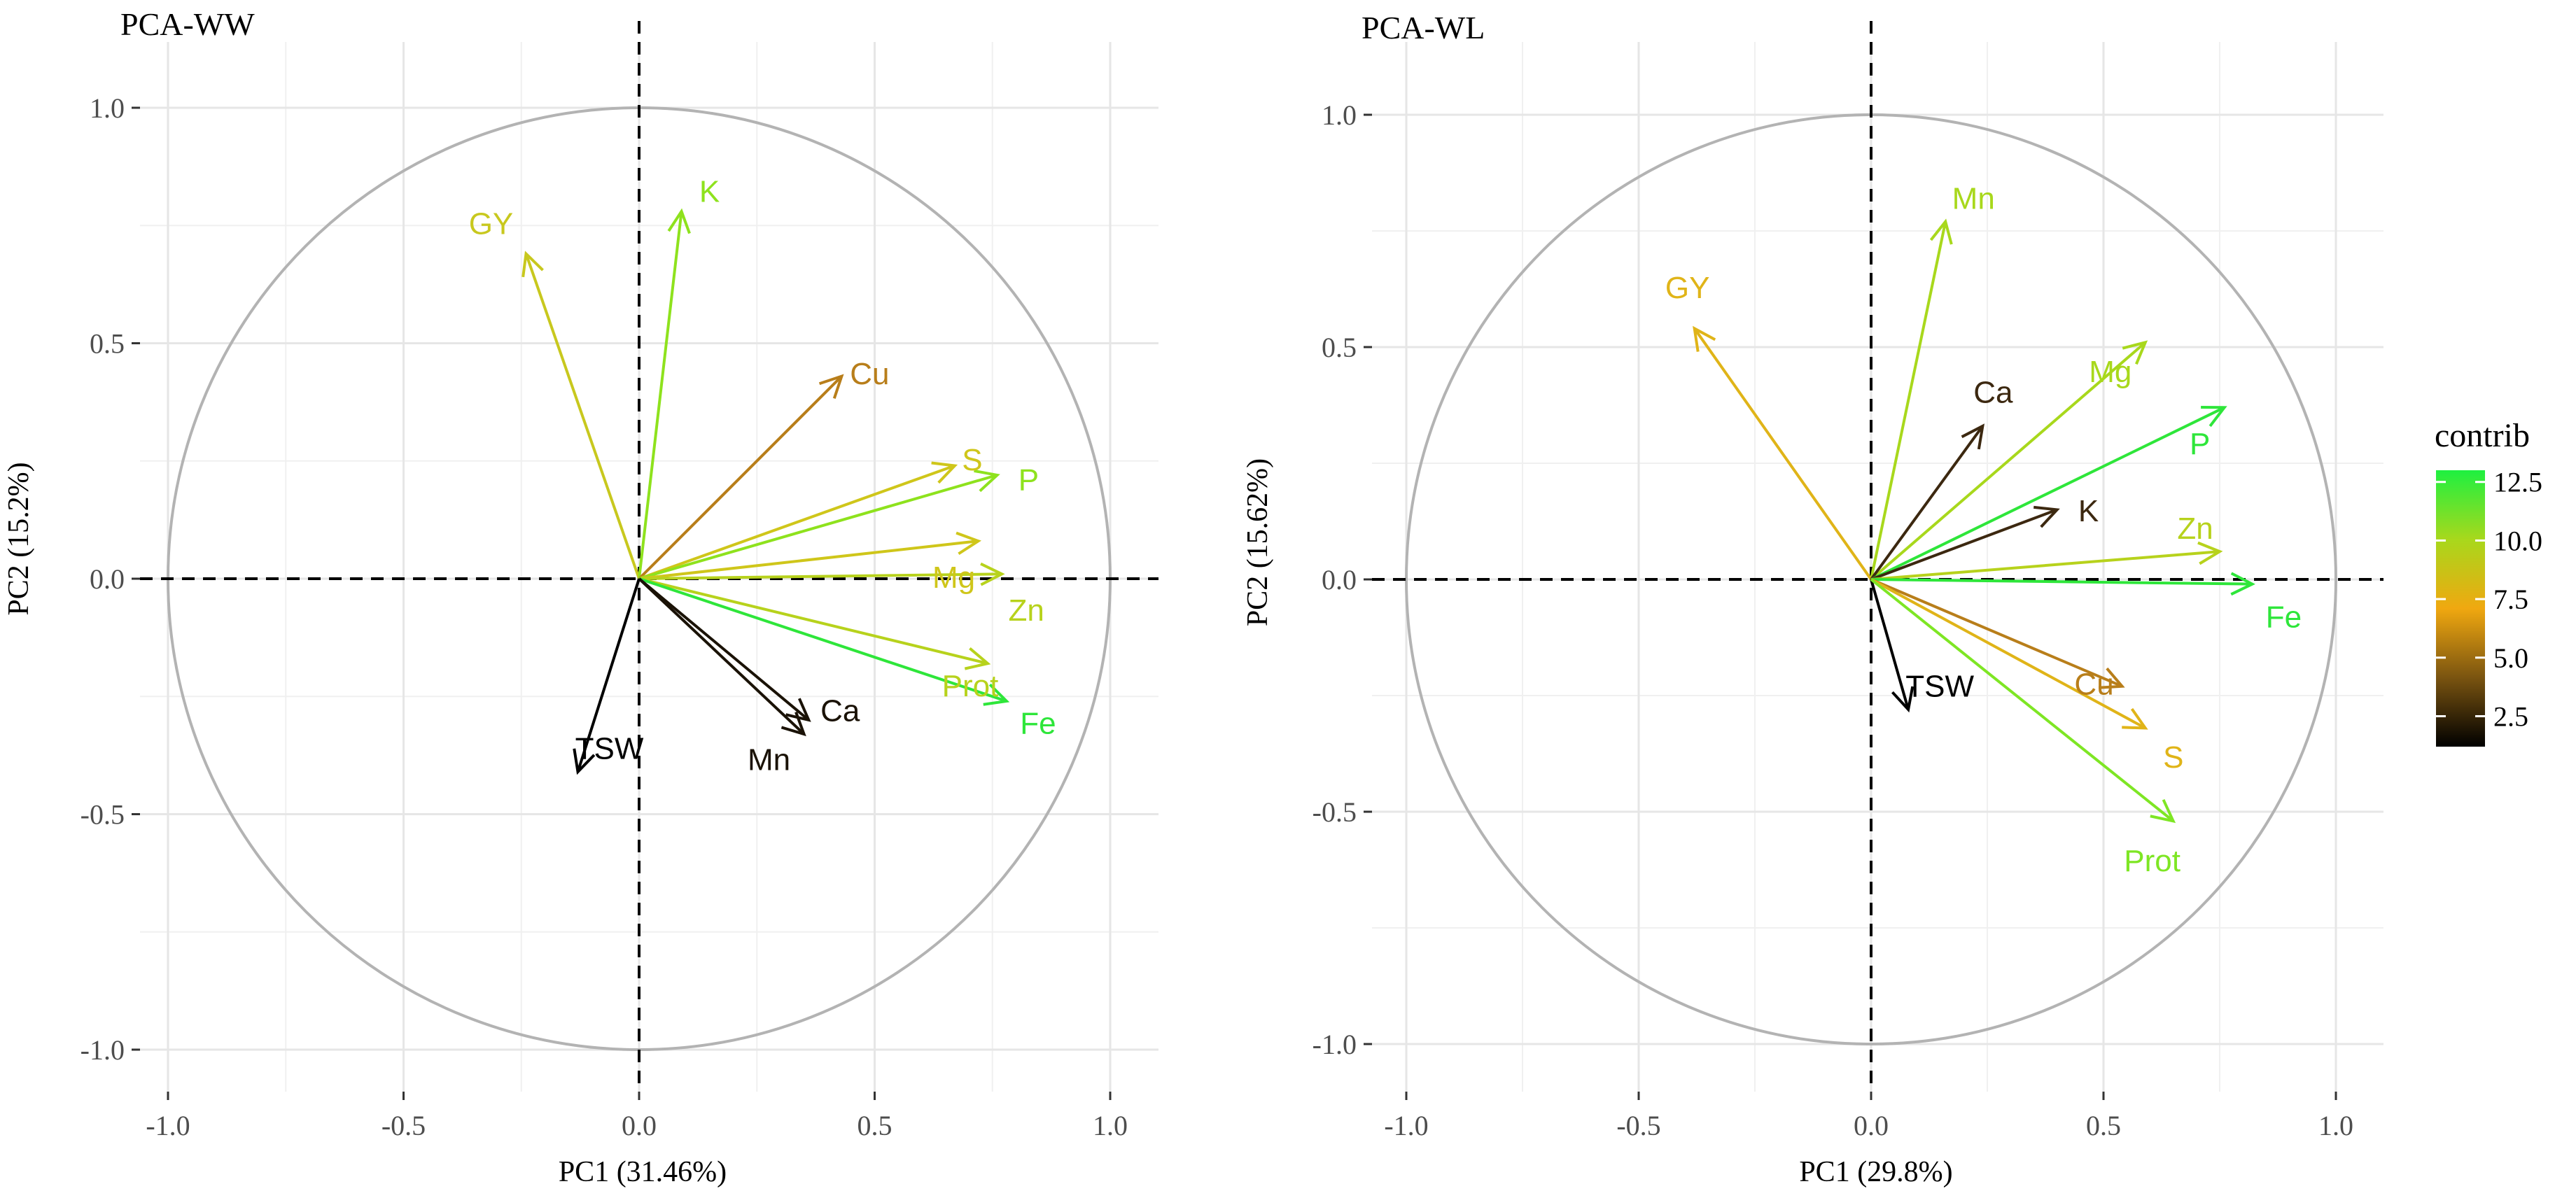  I want to click on y-tick-label: 0.0, so click(1339, 580).